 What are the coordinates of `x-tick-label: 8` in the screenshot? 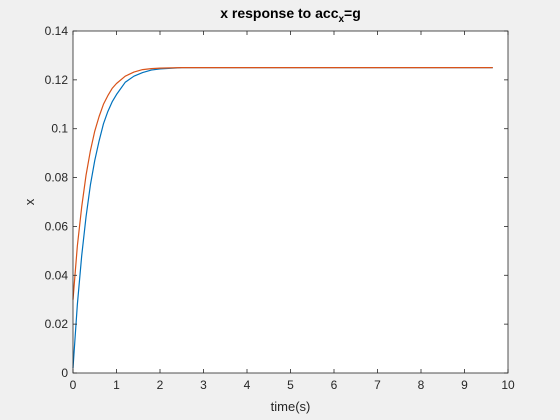 It's located at (421, 385).